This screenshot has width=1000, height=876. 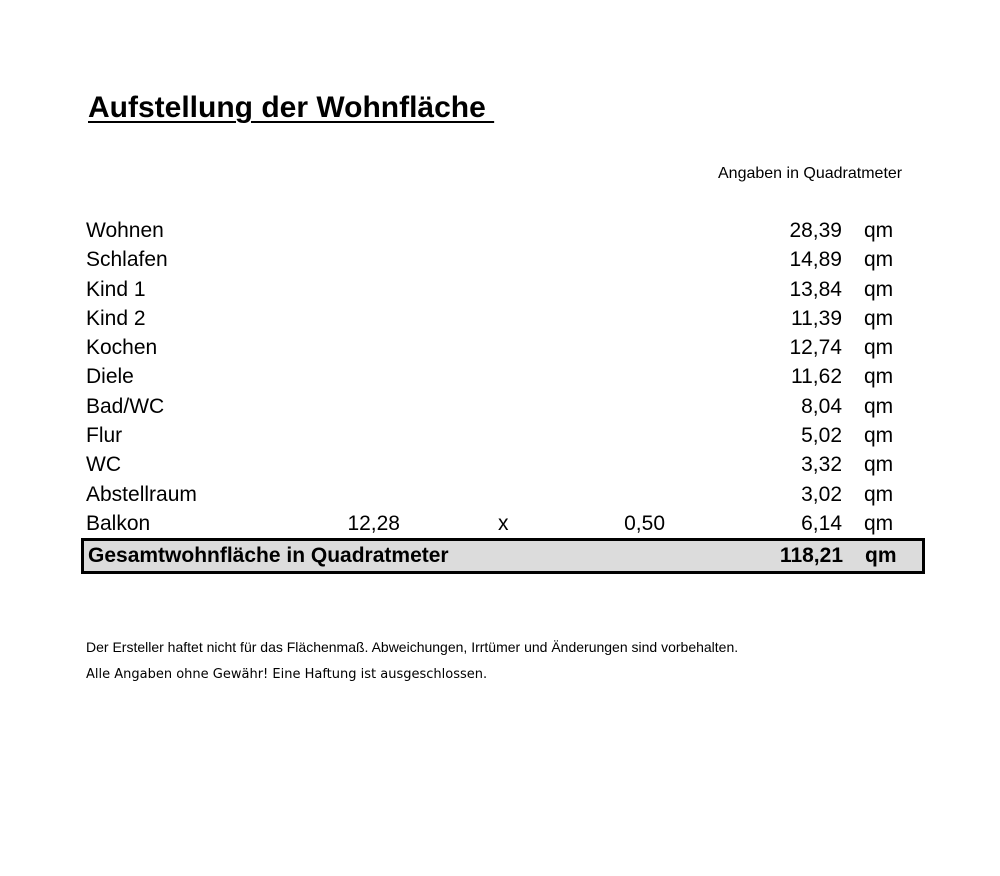 What do you see at coordinates (125, 406) in the screenshot?
I see `room-name: Bad/WC` at bounding box center [125, 406].